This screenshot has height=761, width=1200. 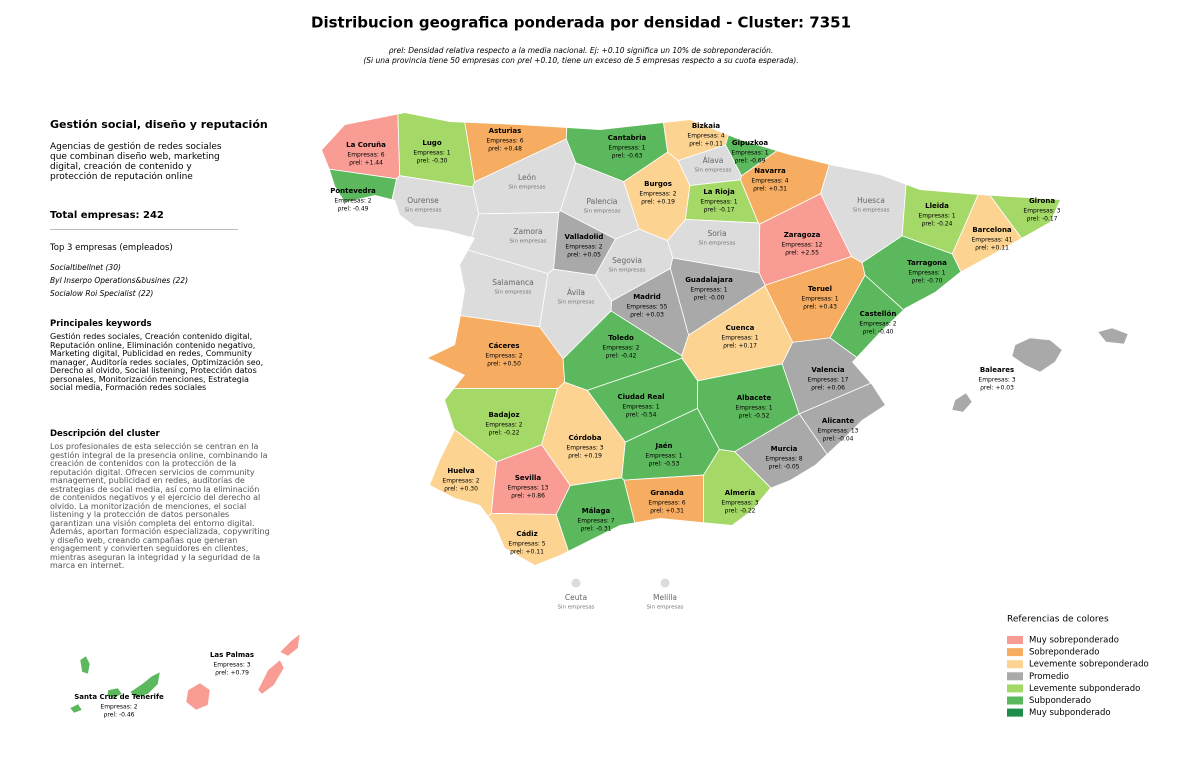 What do you see at coordinates (784, 467) in the screenshot?
I see `province-rho: ρrel: -0.05` at bounding box center [784, 467].